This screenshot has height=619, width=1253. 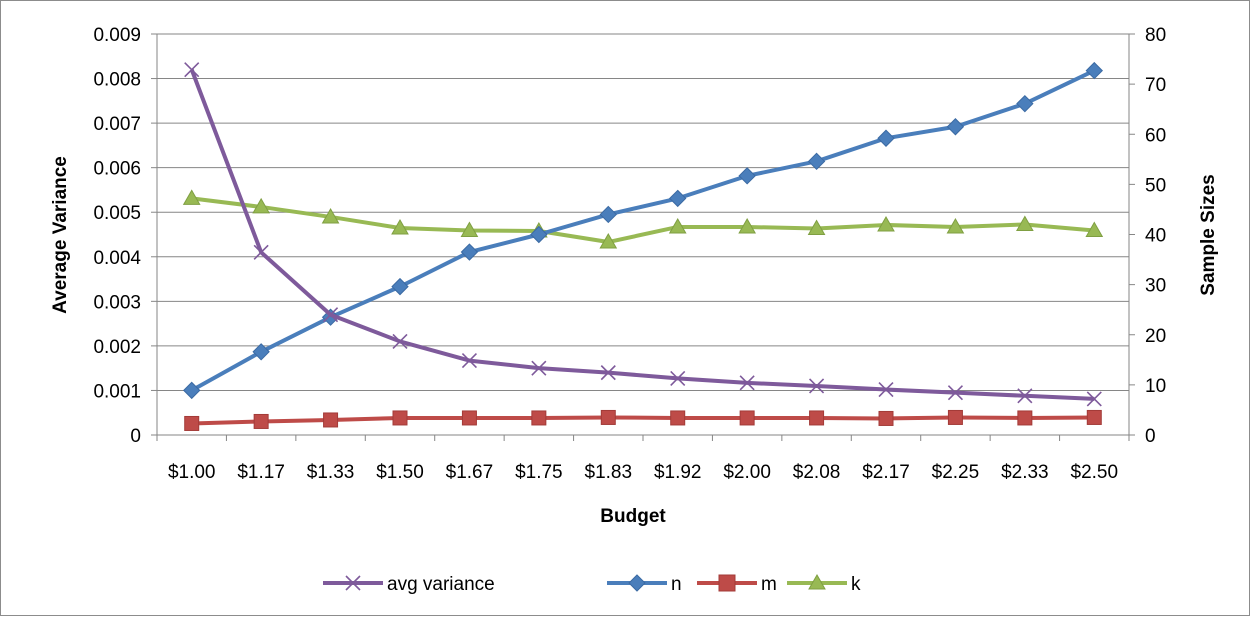 I want to click on series-m, so click(x=643, y=420).